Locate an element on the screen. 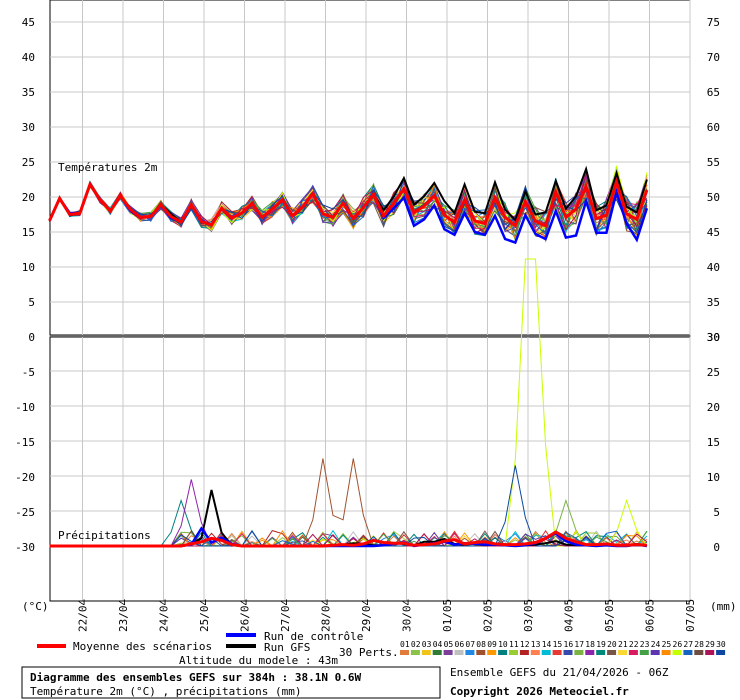 Image resolution: width=740 pixels, height=700 pixels. main-temperature-lines is located at coordinates (348, 205).